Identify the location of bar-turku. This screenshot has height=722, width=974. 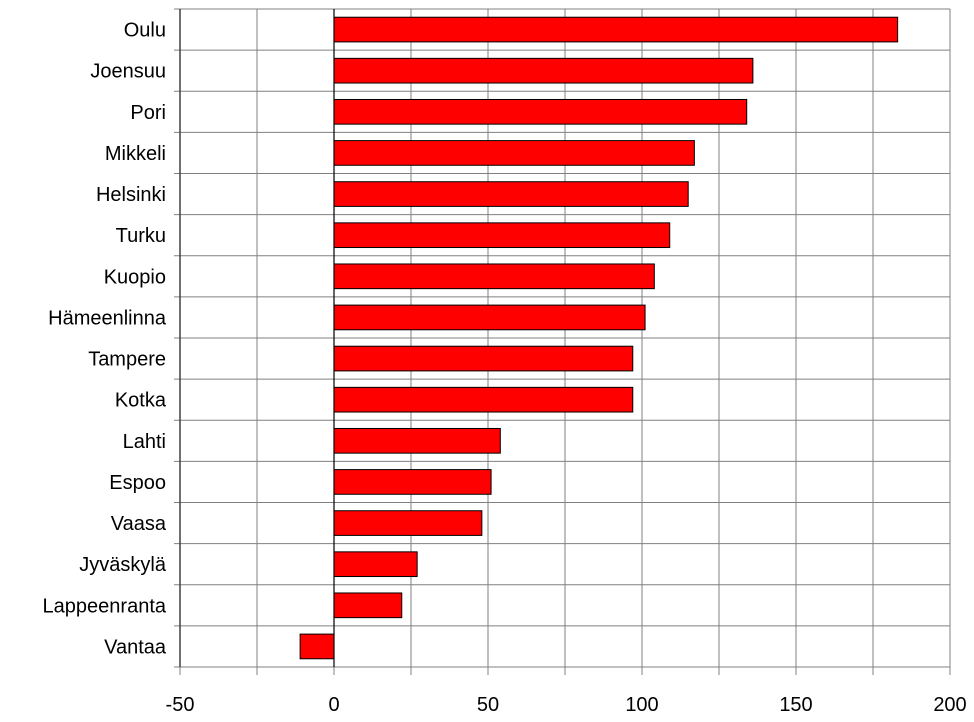
(502, 235).